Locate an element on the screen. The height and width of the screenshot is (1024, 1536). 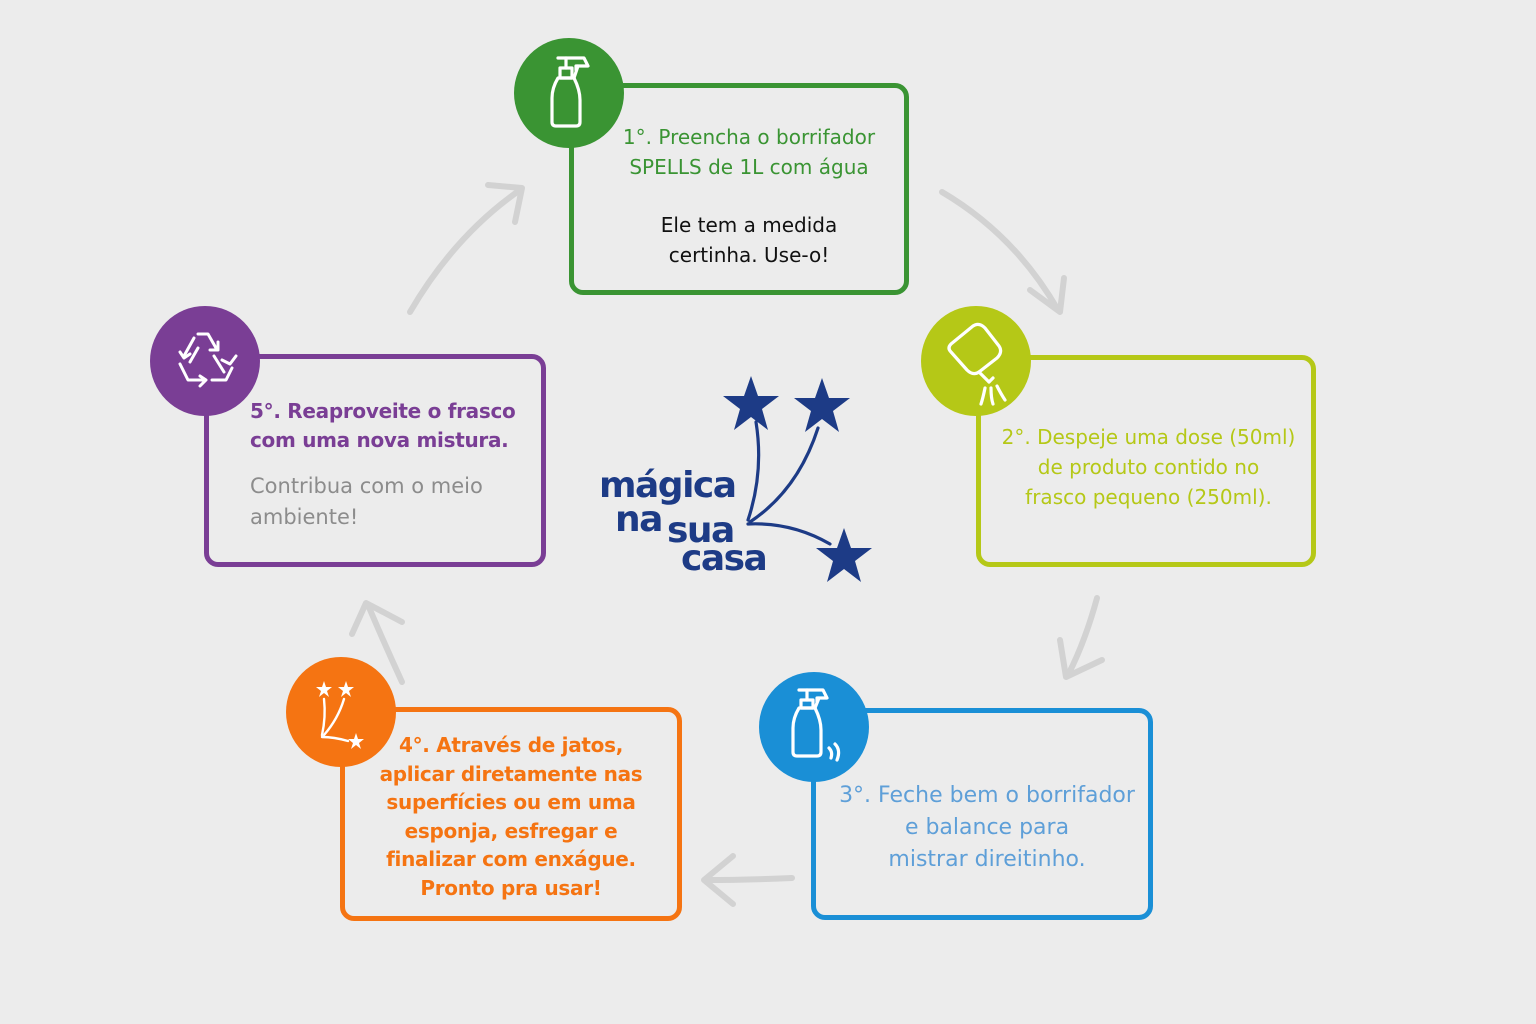
step4-box is located at coordinates (511, 814).